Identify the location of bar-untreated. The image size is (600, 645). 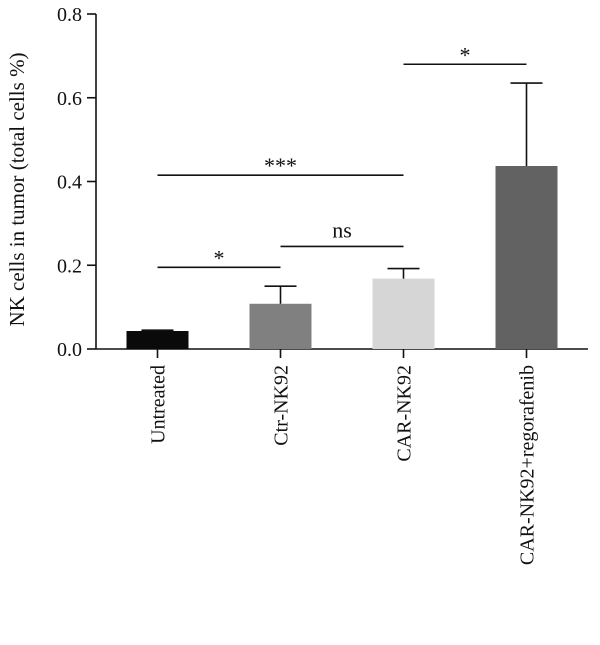
(157, 339).